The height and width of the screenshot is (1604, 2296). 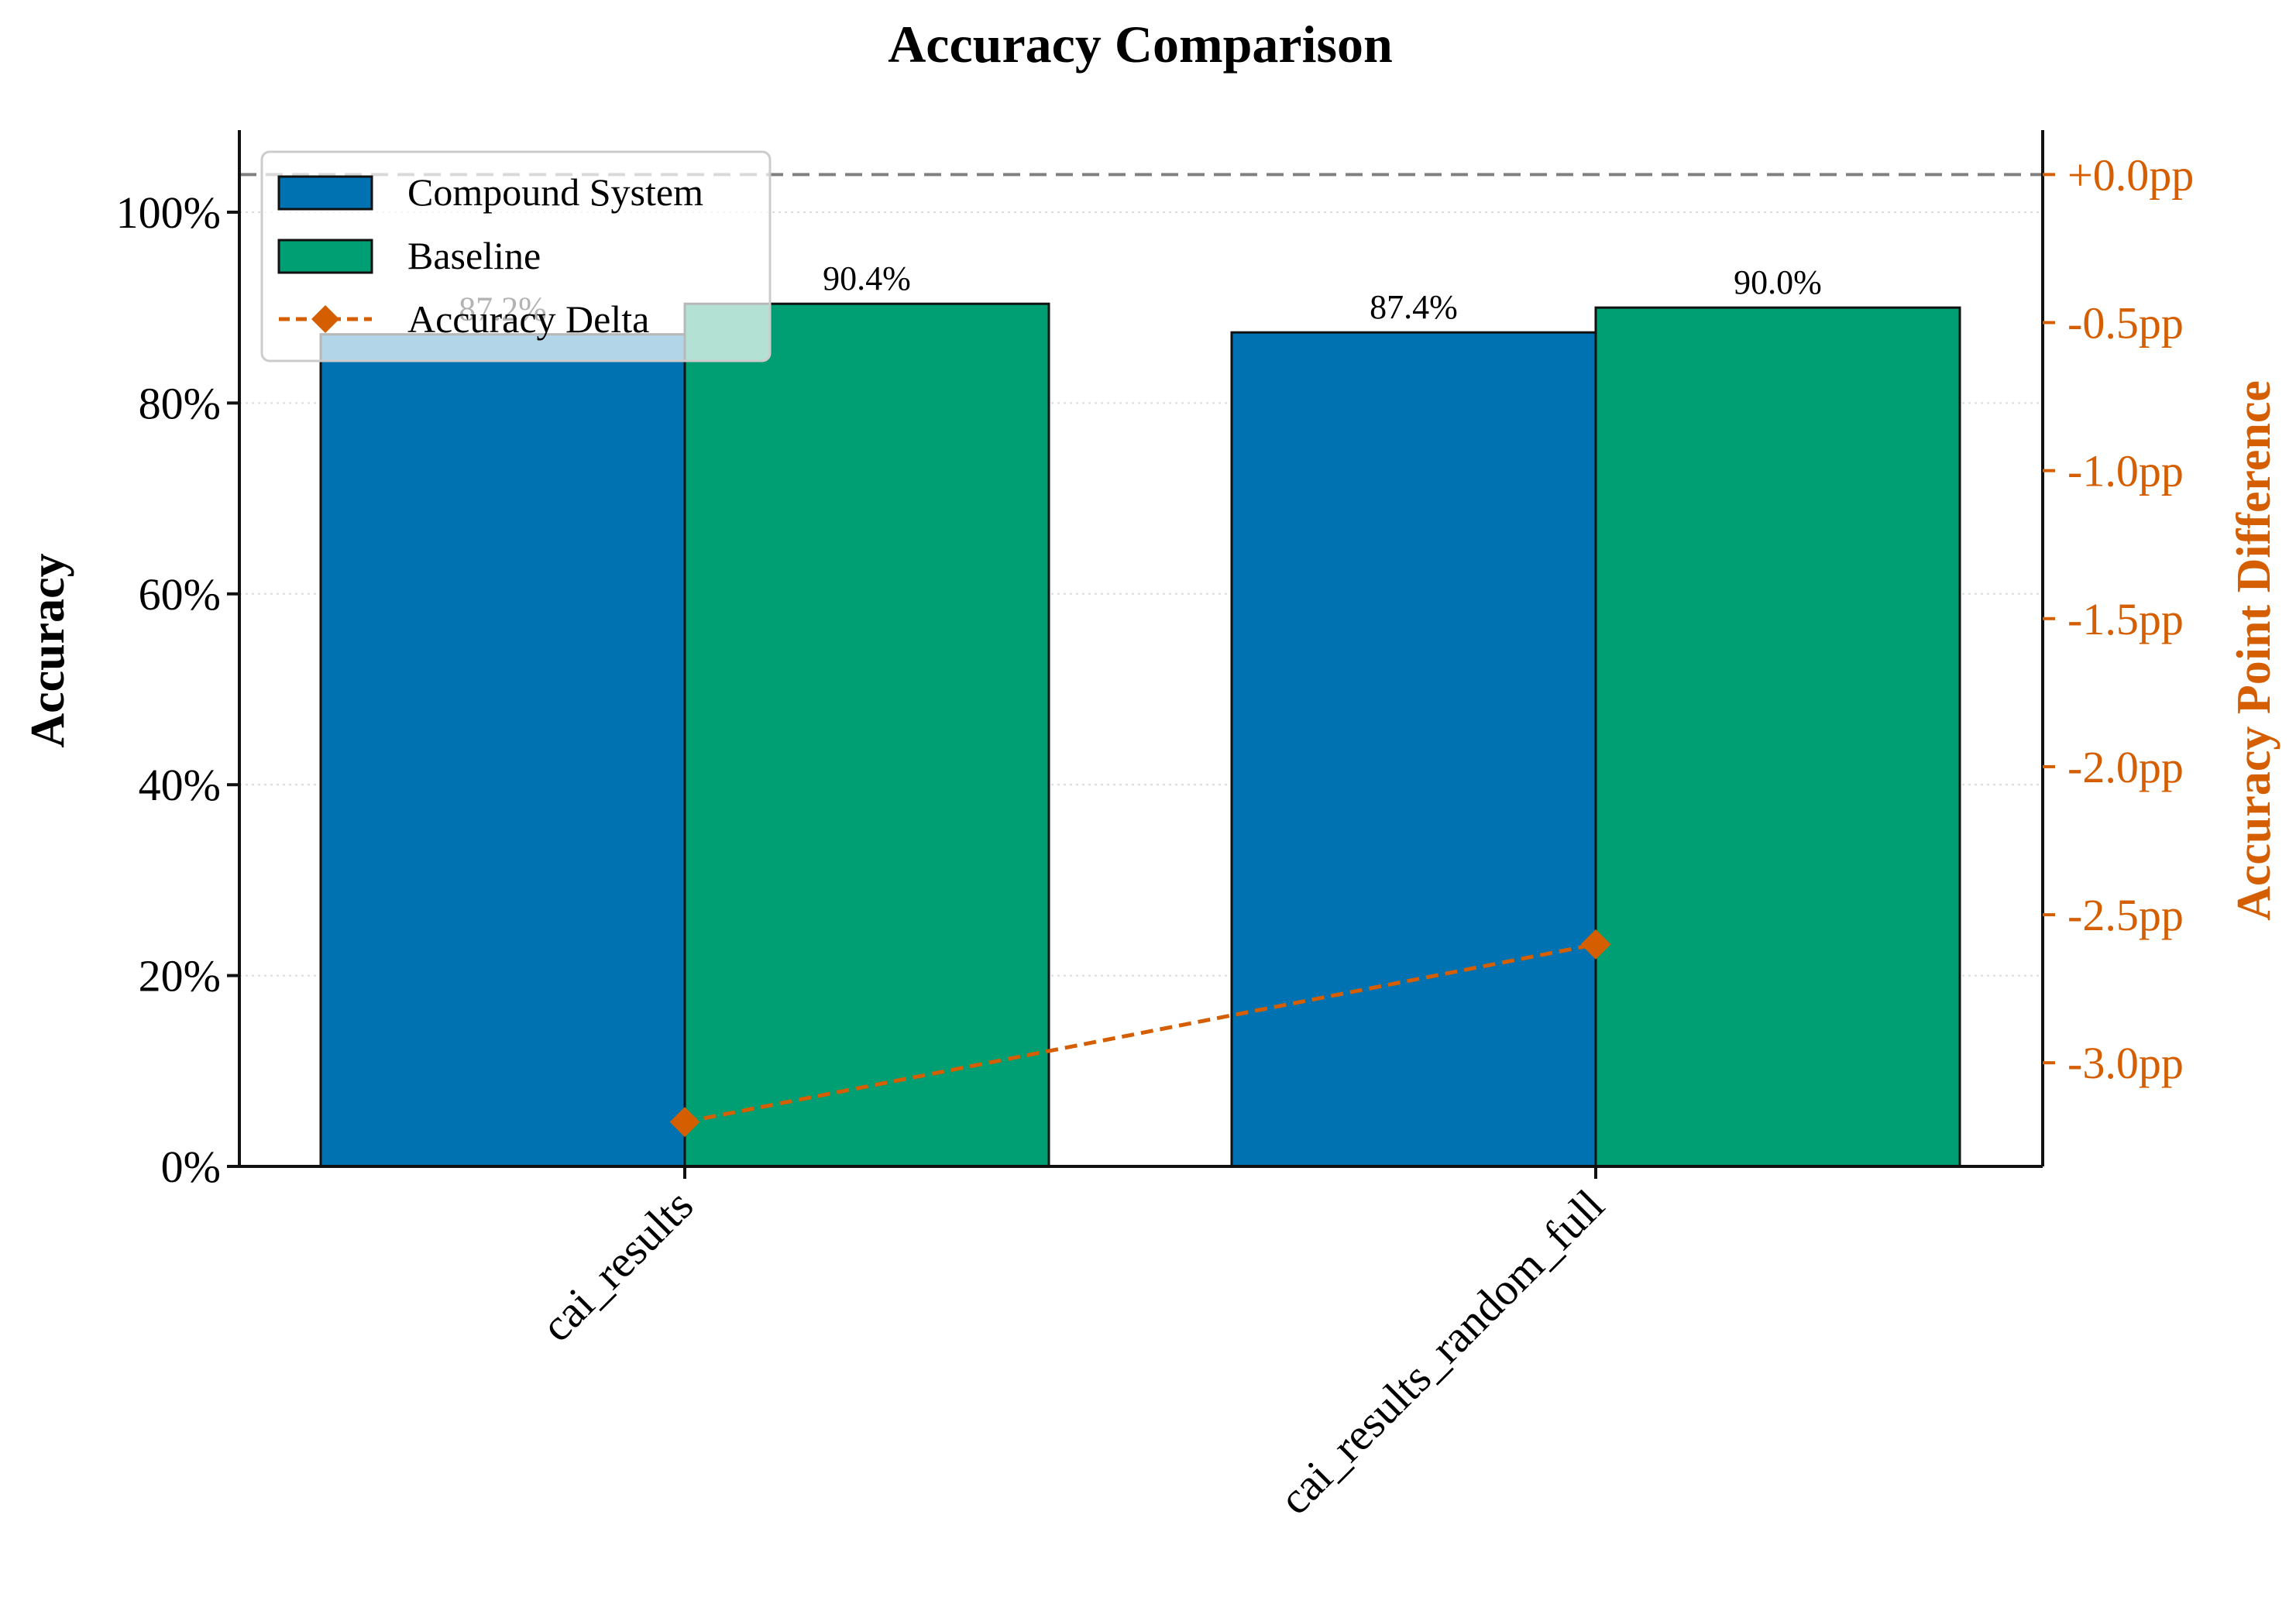 I want to click on left-tick-label: 0%, so click(x=191, y=1167).